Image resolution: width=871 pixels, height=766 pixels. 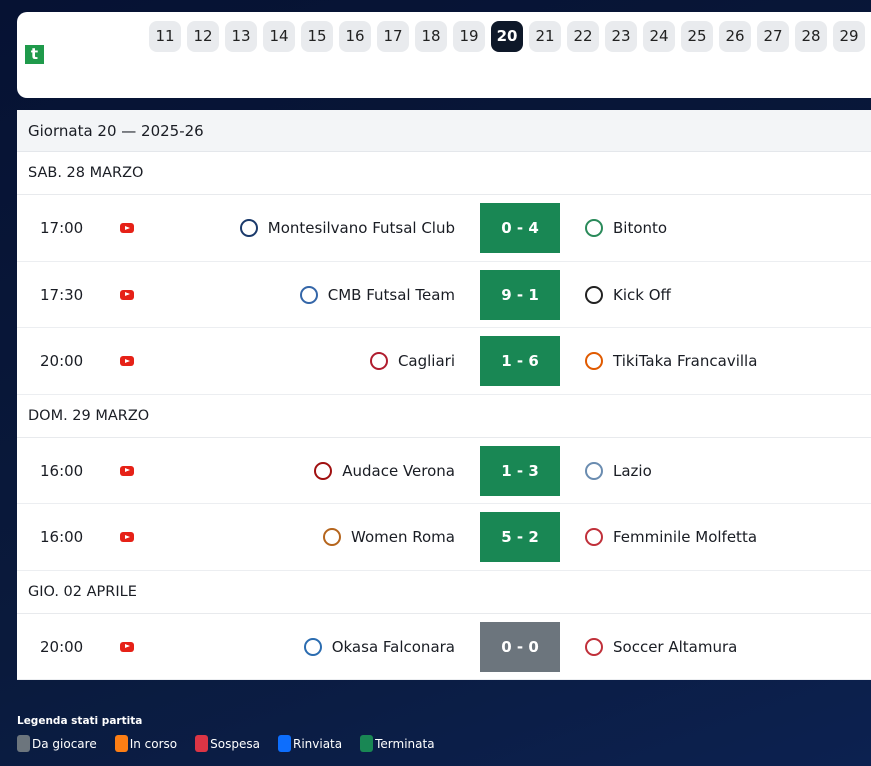 I want to click on score-badge: 0 - 0, so click(x=520, y=646).